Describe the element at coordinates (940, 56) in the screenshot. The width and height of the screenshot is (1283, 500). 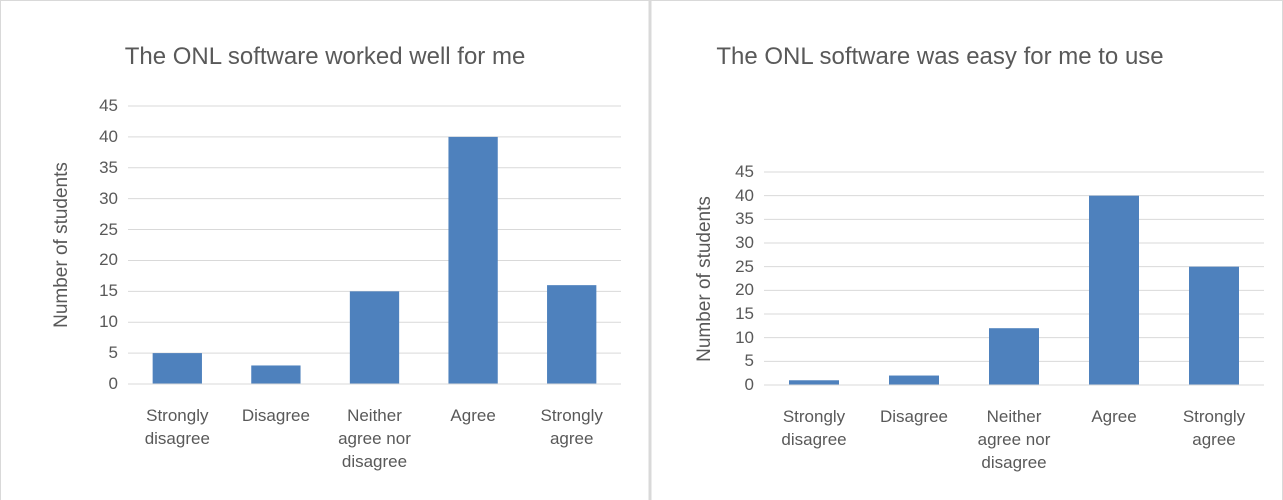
I see `chart-title: The ONL software was easy for me to use` at that location.